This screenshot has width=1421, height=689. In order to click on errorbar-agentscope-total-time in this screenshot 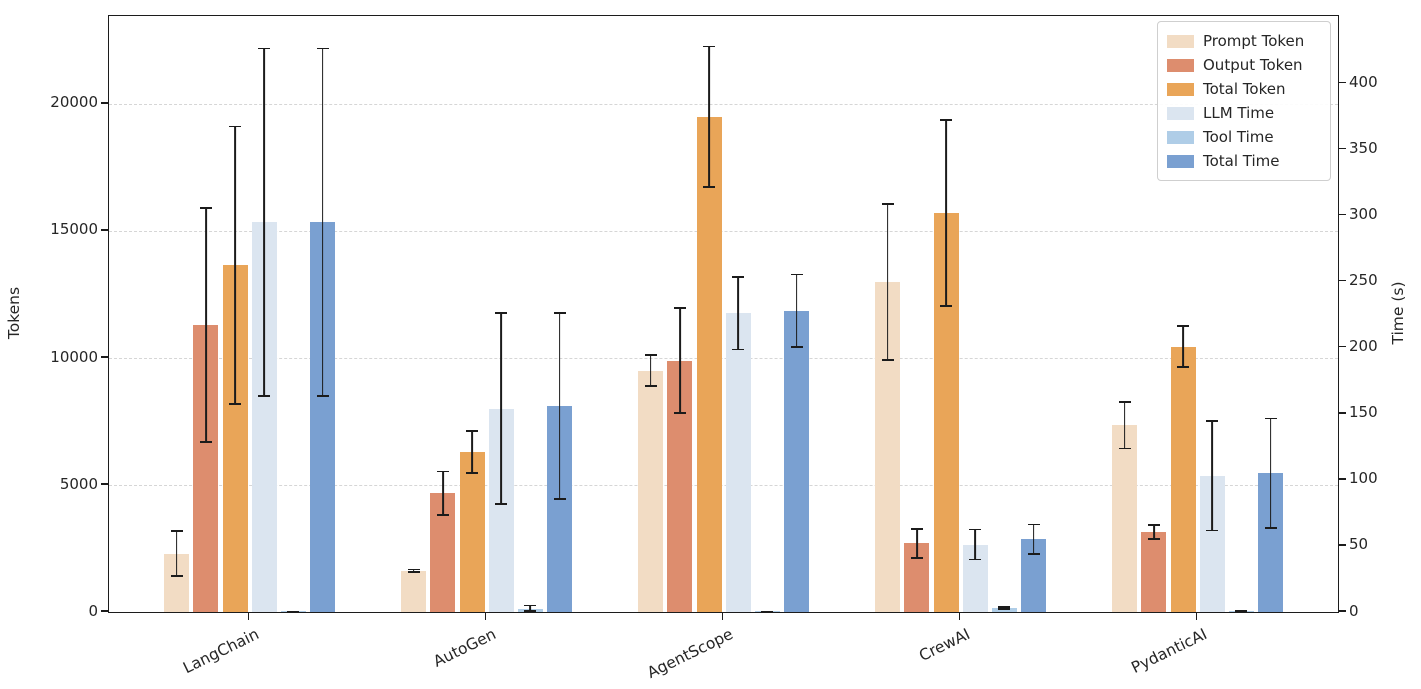, I will do `click(796, 310)`.